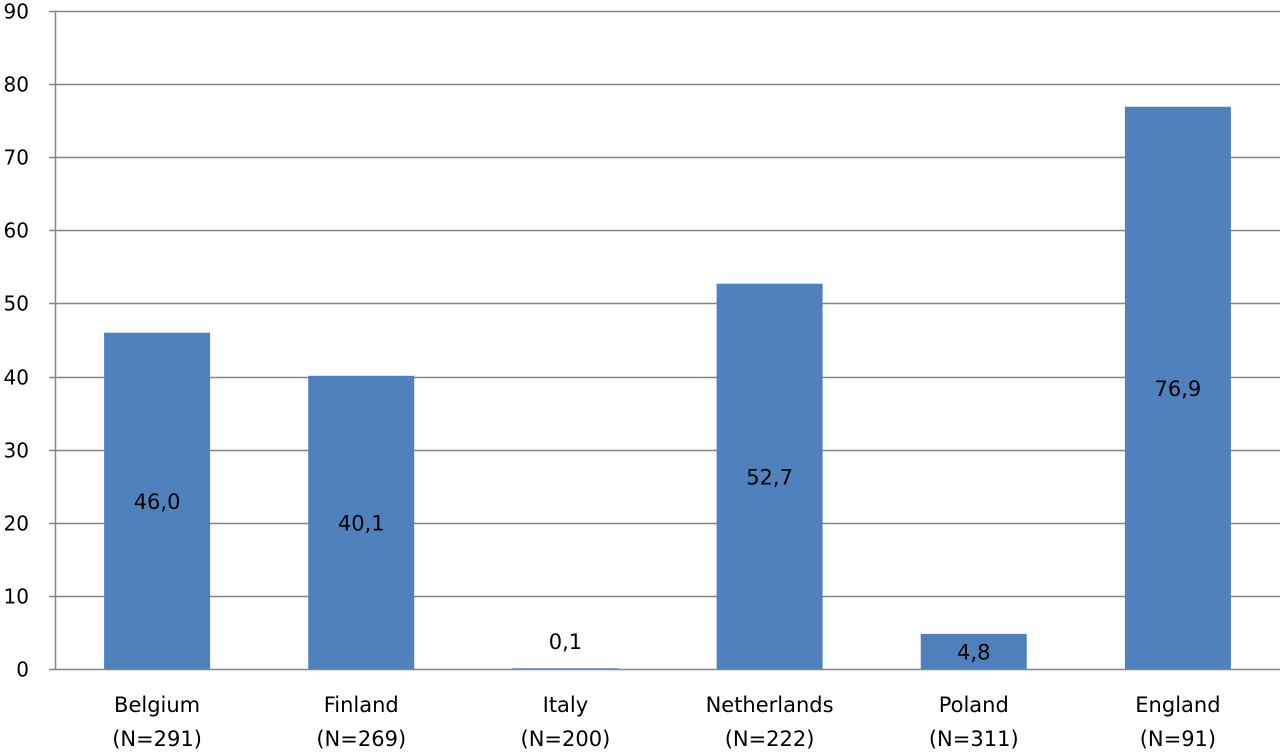  Describe the element at coordinates (974, 705) in the screenshot. I see `x-category-label: Poland` at that location.